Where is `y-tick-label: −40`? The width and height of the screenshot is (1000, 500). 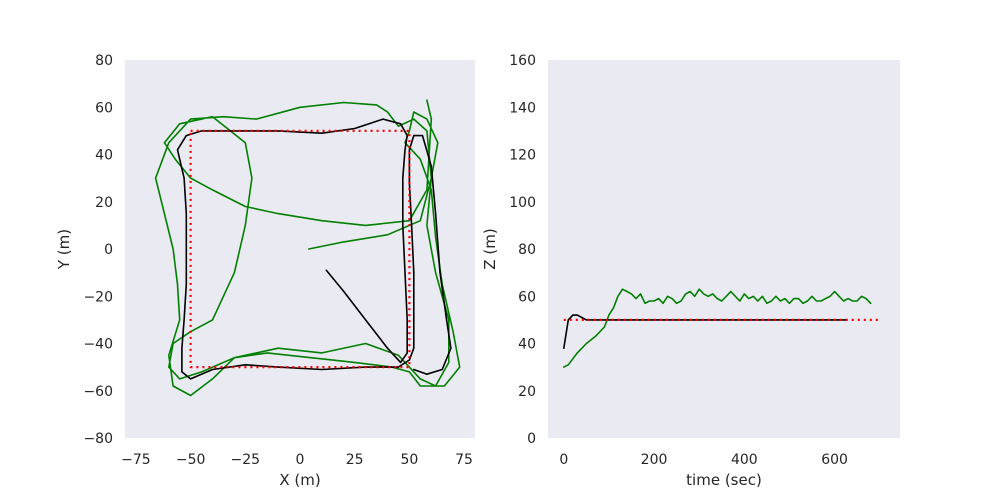
y-tick-label: −40 is located at coordinates (98, 345).